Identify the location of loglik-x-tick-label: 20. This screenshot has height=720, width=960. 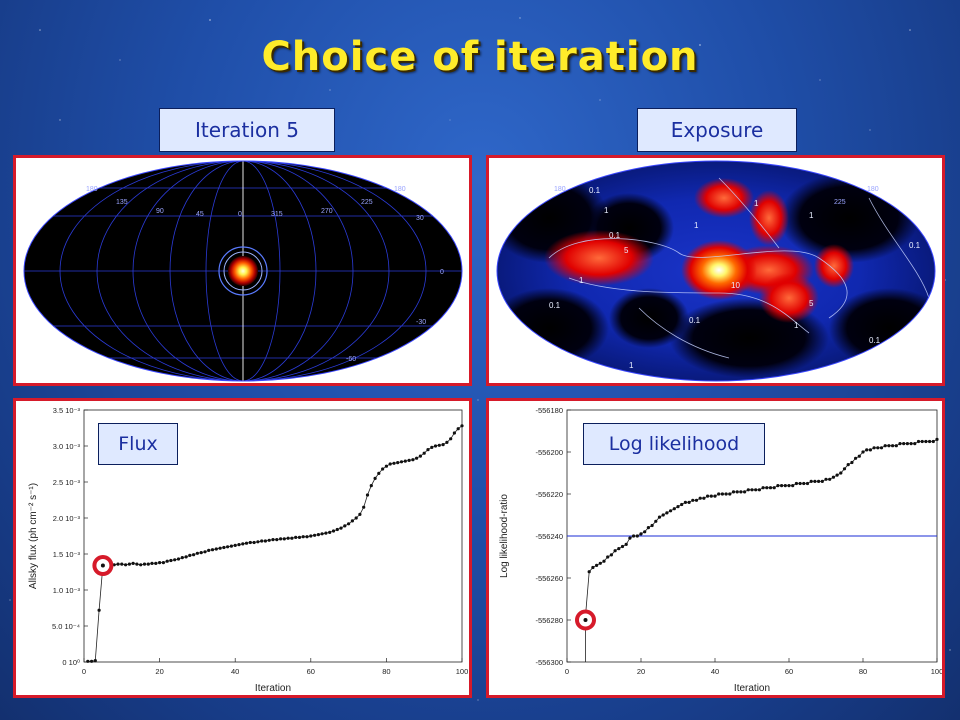
(641, 671).